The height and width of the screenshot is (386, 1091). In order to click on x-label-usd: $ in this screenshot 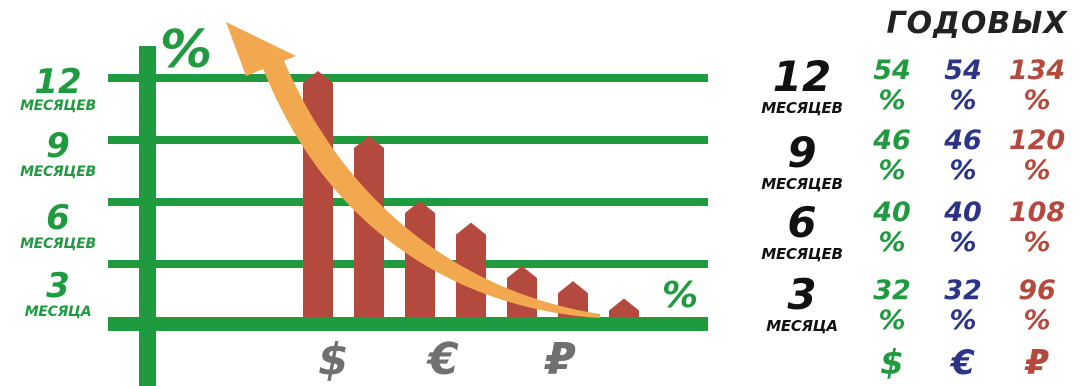, I will do `click(333, 359)`.